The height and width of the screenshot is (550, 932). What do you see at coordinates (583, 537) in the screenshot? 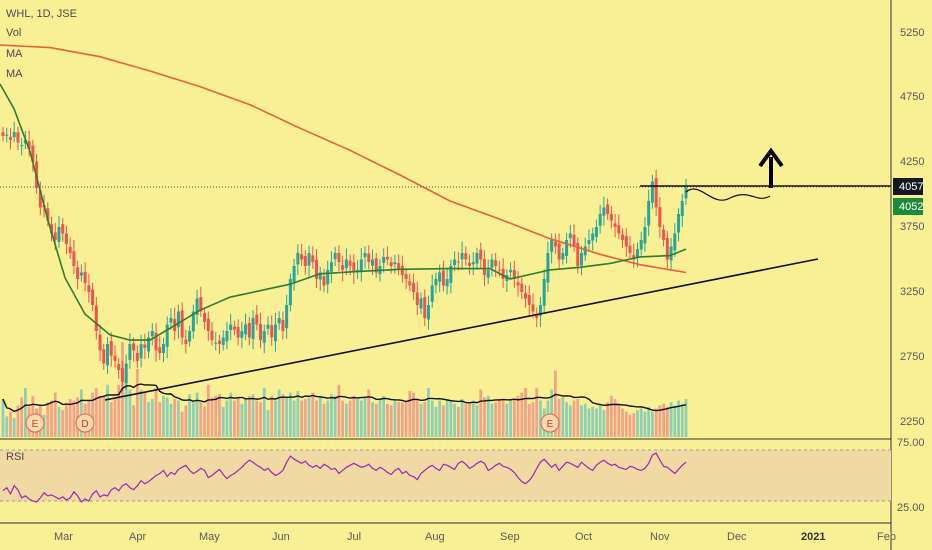
I see `time-tick: Oct` at bounding box center [583, 537].